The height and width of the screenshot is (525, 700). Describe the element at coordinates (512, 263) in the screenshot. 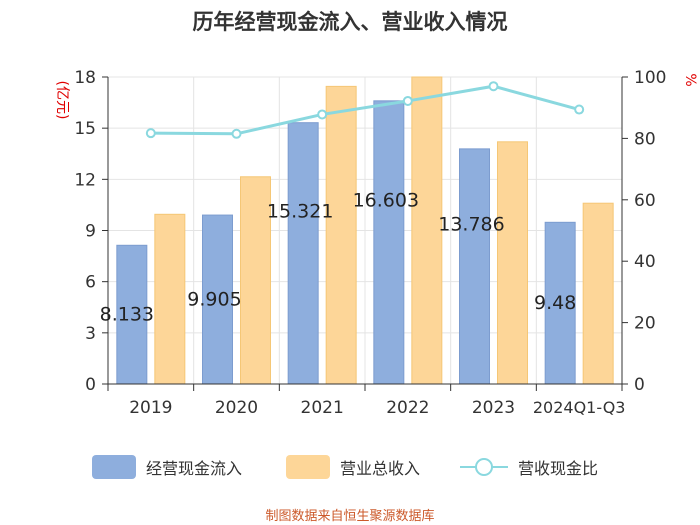

I see `bar-revenue-2023` at that location.